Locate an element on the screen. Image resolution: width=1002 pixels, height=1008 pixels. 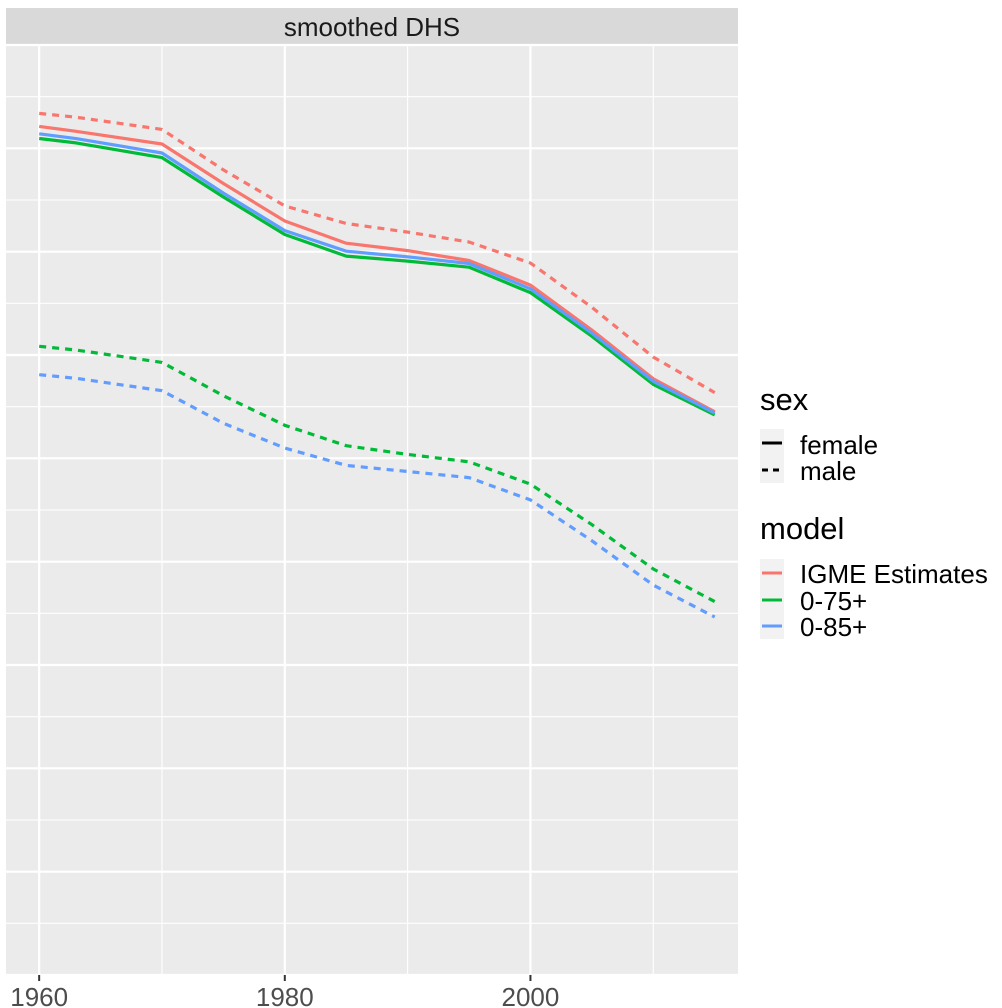
legend-sex: sex female male is located at coordinates (819, 434).